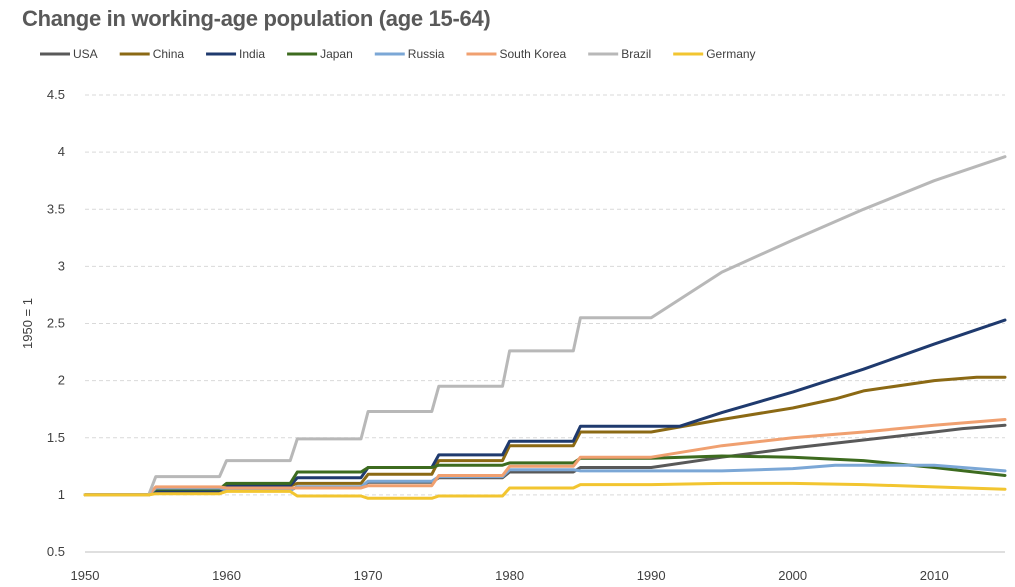 Image resolution: width=1015 pixels, height=587 pixels. I want to click on legend-entry-label: Germany, so click(730, 54).